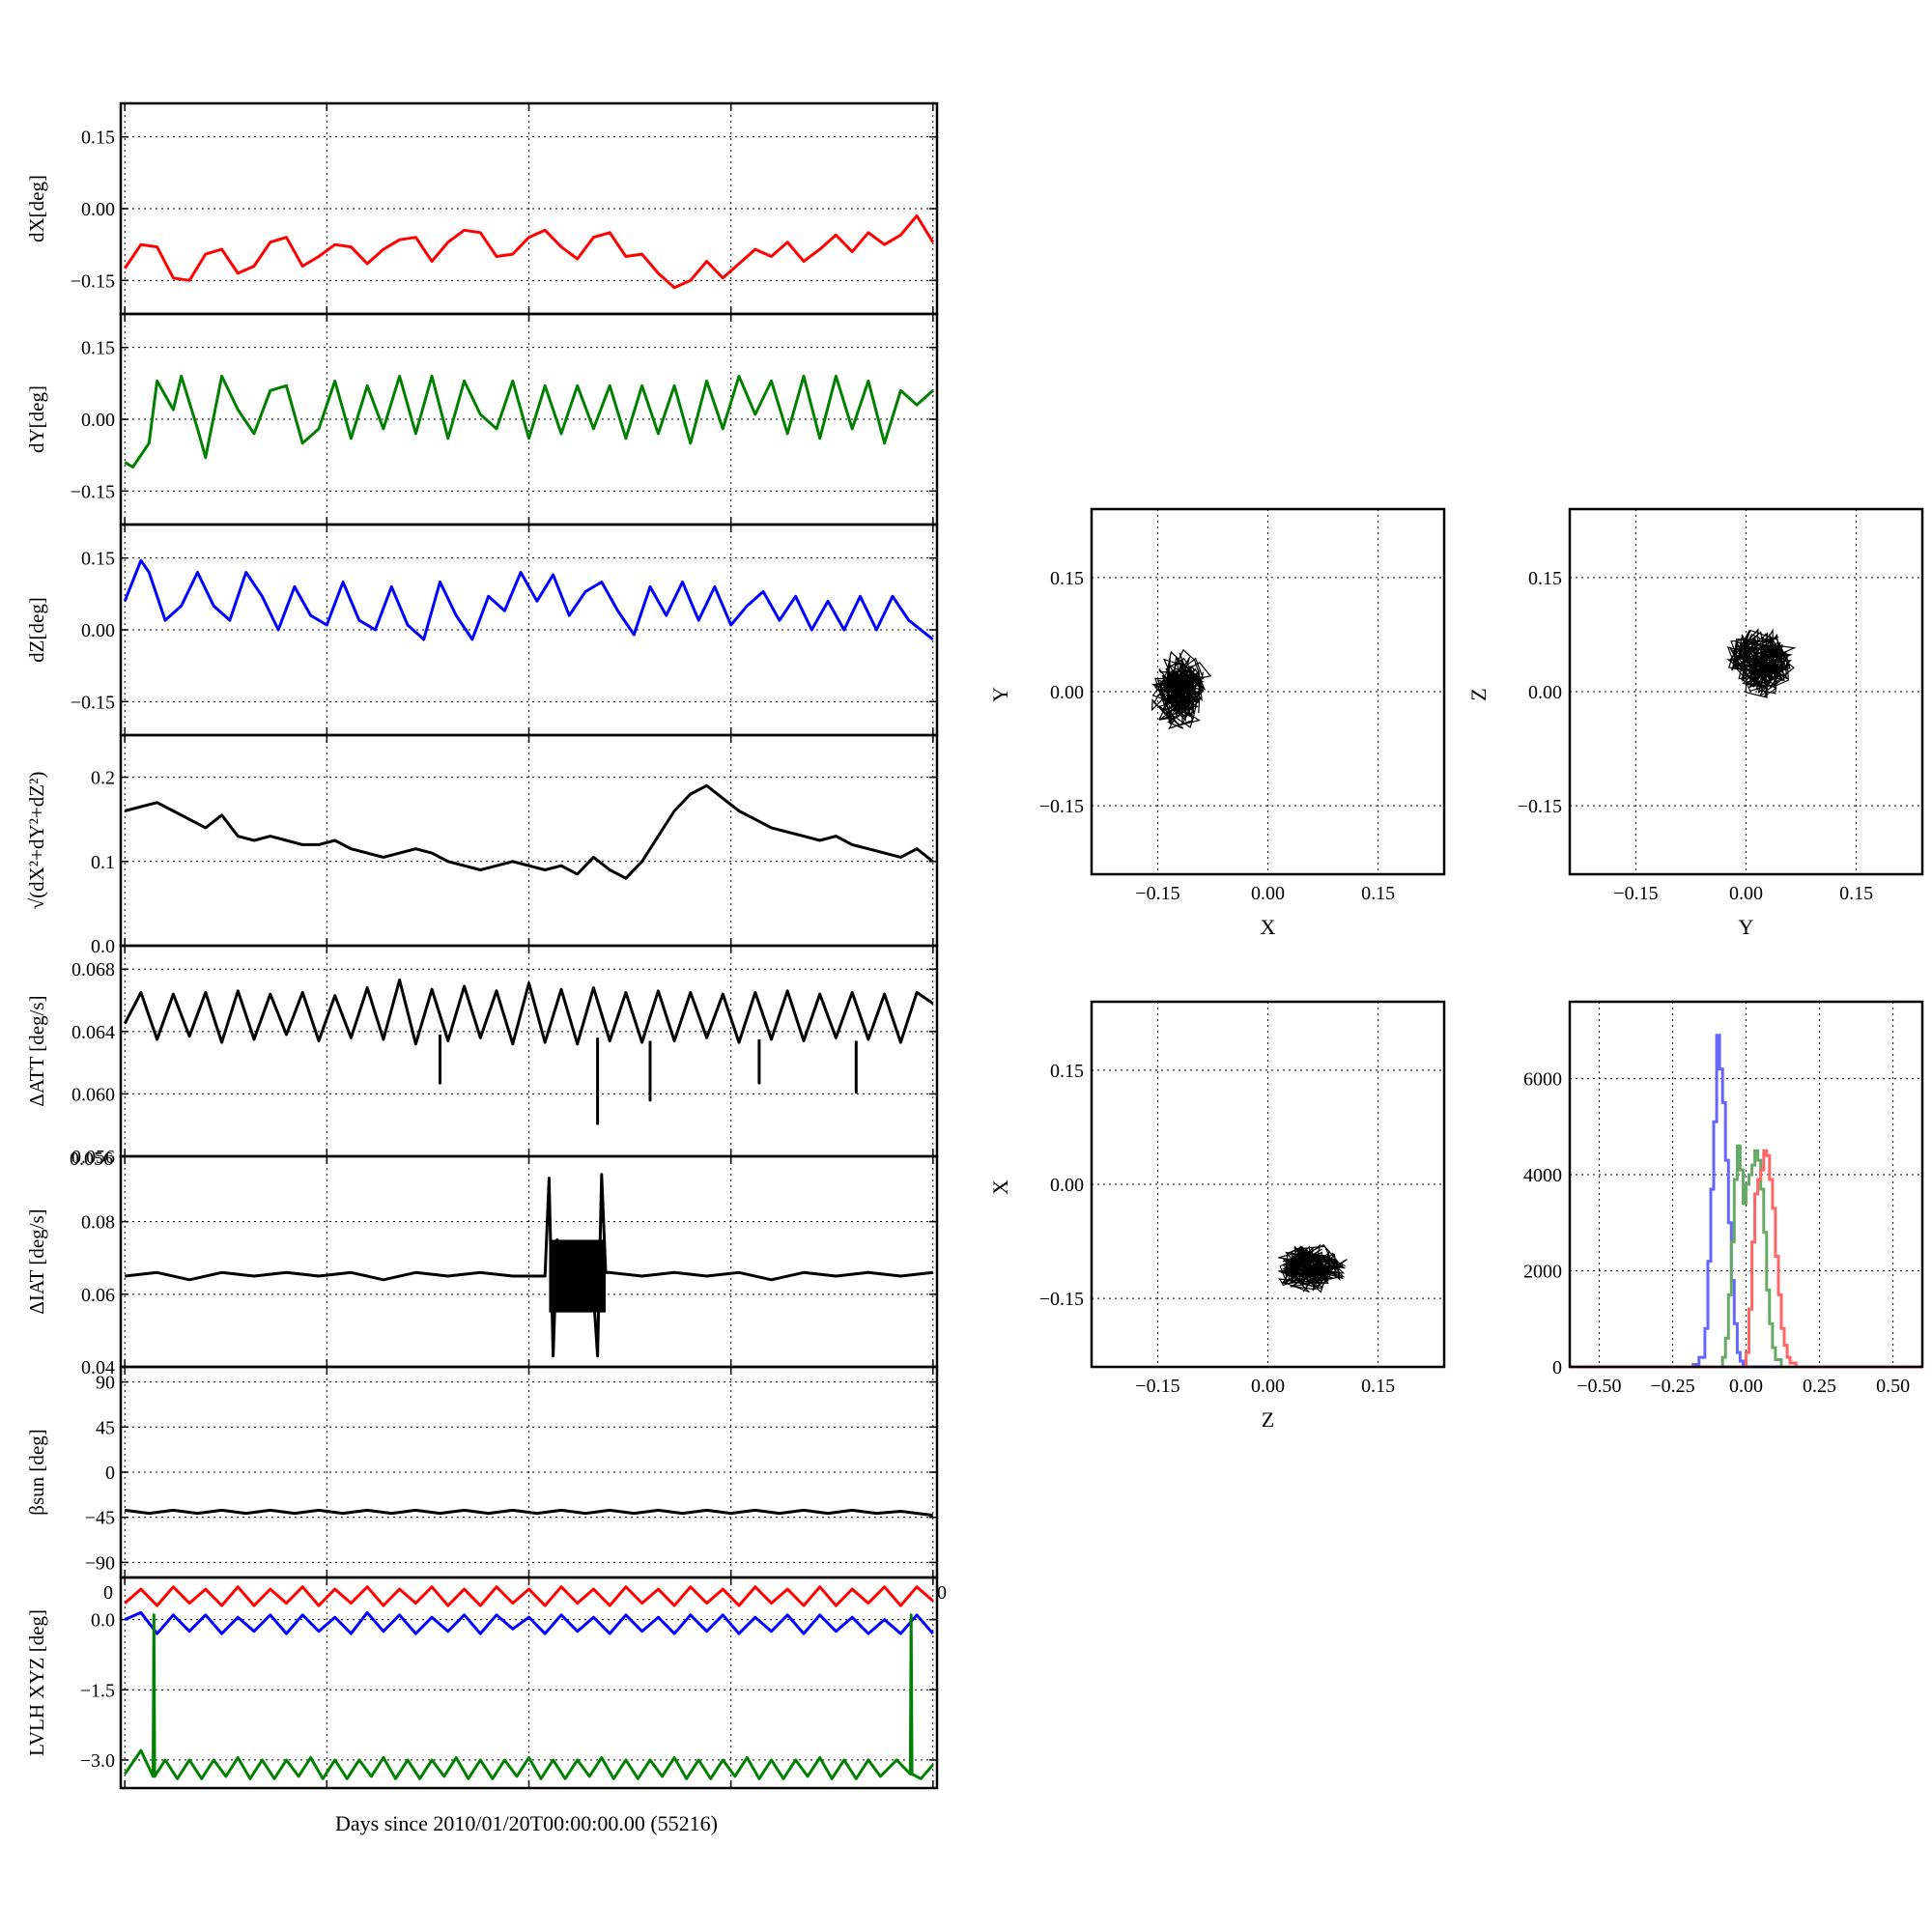 The width and height of the screenshot is (1932, 1932). Describe the element at coordinates (98, 1223) in the screenshot. I see `y-tick-label: 0.08` at that location.